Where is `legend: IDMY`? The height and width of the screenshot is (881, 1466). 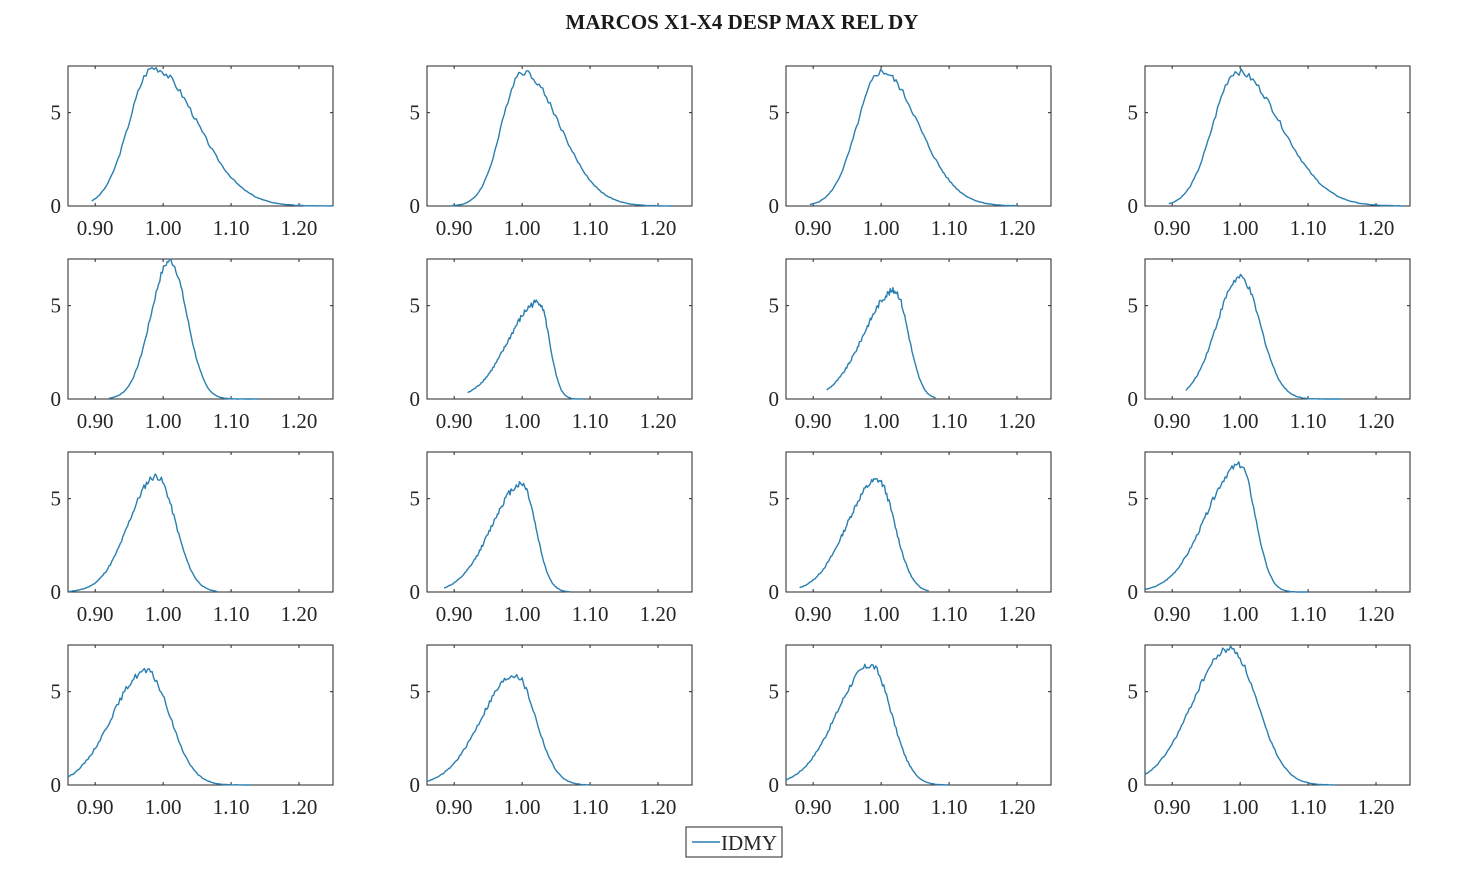 legend: IDMY is located at coordinates (734, 842).